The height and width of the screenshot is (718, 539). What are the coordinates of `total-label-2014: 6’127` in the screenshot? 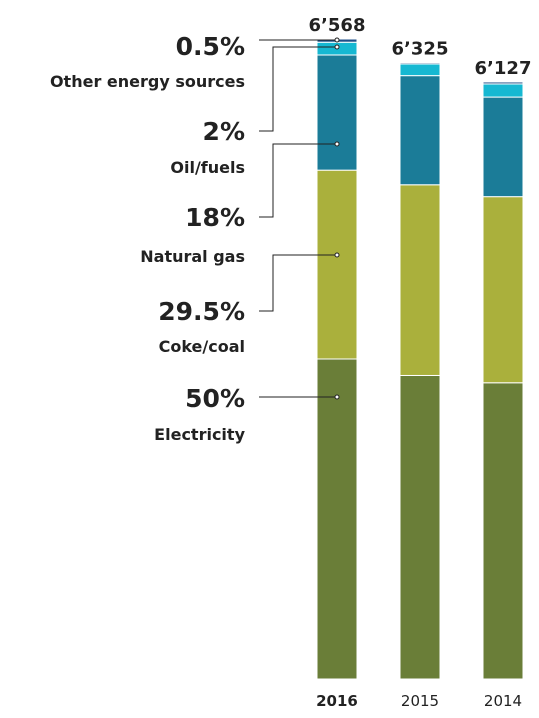 It's located at (503, 68).